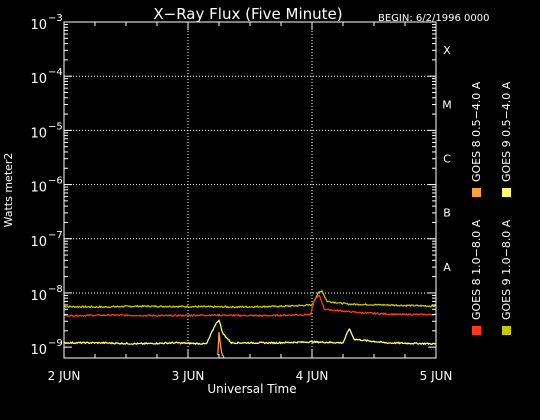 The width and height of the screenshot is (540, 420). What do you see at coordinates (312, 376) in the screenshot?
I see `x-tick-label: 4 JUN` at bounding box center [312, 376].